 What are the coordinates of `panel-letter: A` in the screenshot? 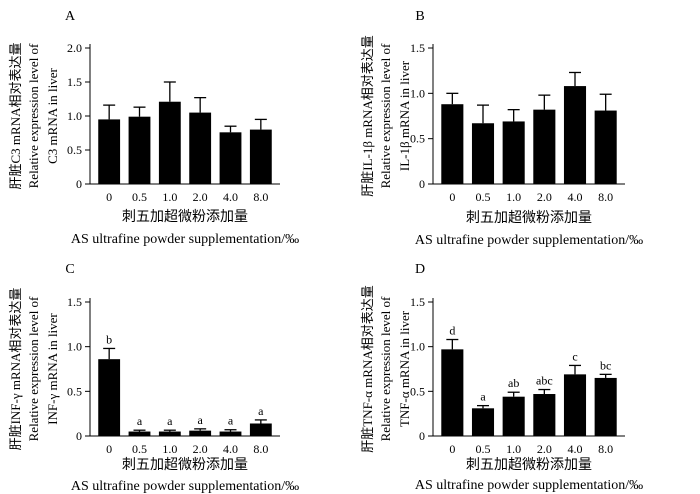 It's located at (70, 16).